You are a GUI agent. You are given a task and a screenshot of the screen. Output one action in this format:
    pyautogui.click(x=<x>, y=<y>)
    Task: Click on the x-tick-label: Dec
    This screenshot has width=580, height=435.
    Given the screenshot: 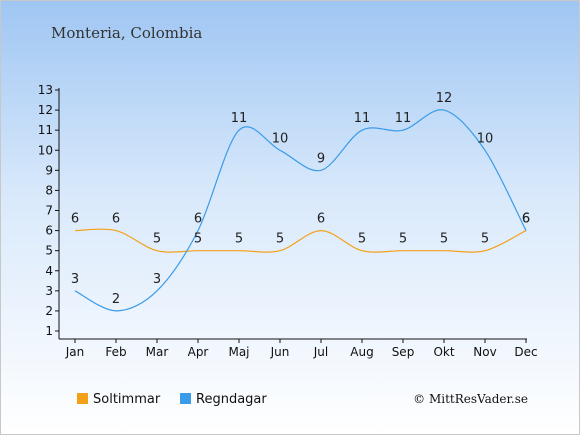 What is the action you would take?
    pyautogui.click(x=525, y=352)
    